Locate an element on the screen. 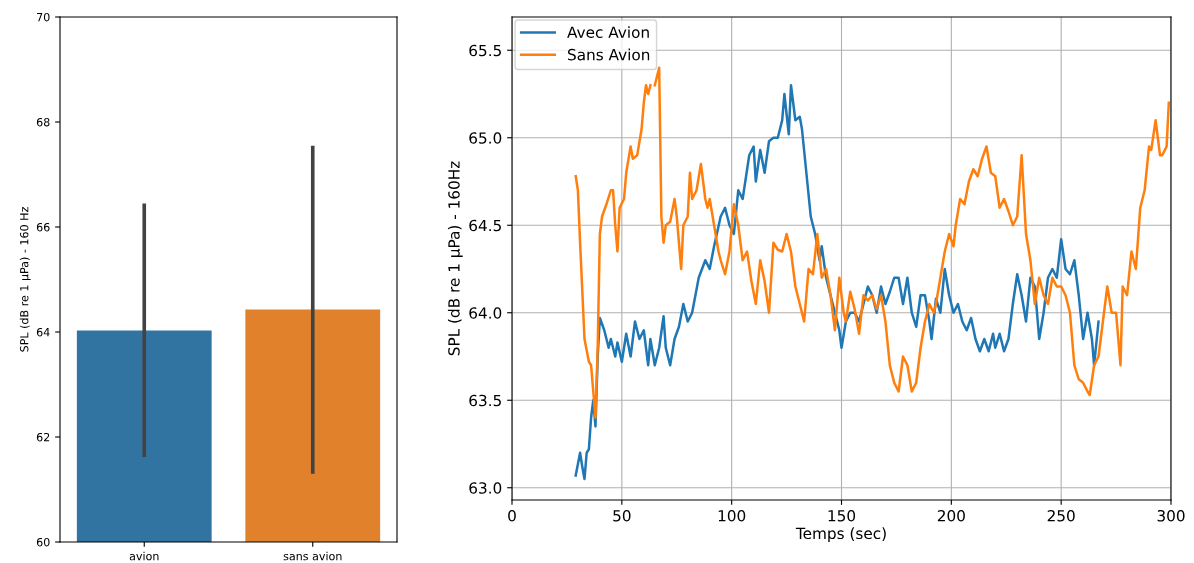  x-tick-label: 100 is located at coordinates (732, 515).